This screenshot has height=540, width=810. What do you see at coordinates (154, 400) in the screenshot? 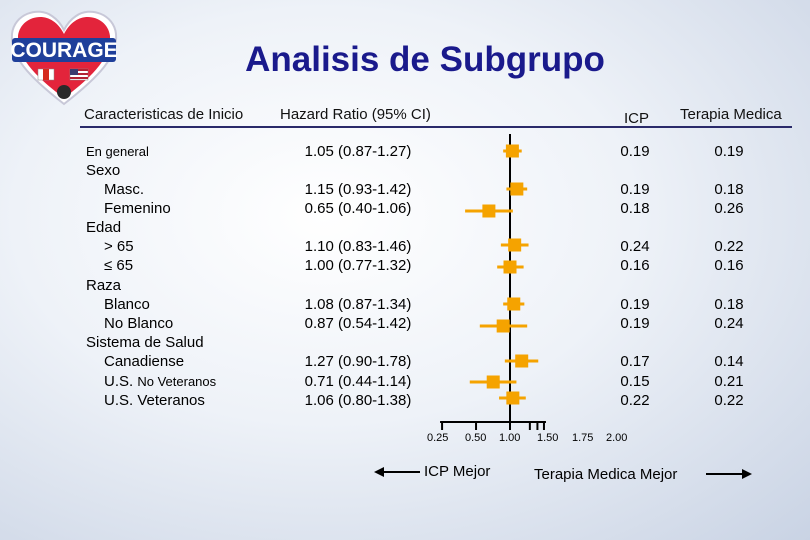
I see `label-us-veterans: U.S. Veteranos` at bounding box center [154, 400].